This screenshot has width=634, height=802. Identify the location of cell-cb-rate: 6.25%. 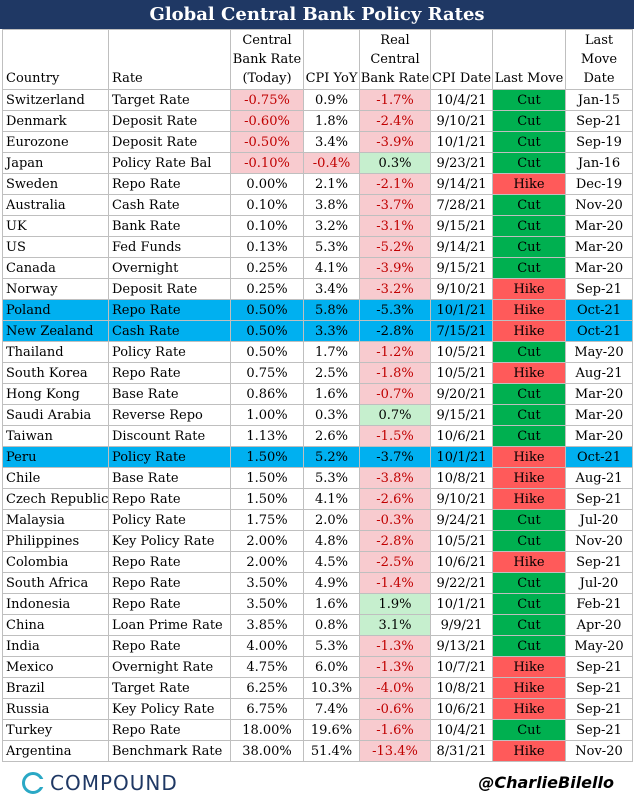
(267, 688).